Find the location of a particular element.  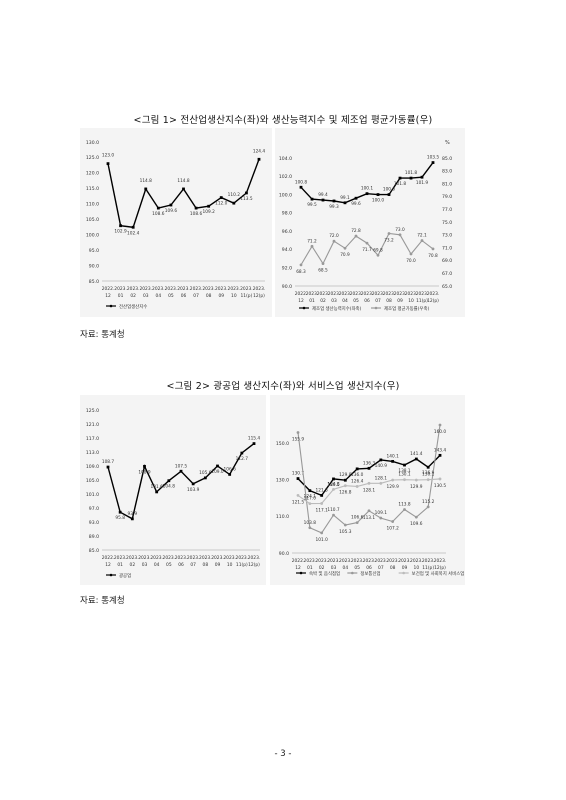

legend-label: 광공업 is located at coordinates (125, 575).